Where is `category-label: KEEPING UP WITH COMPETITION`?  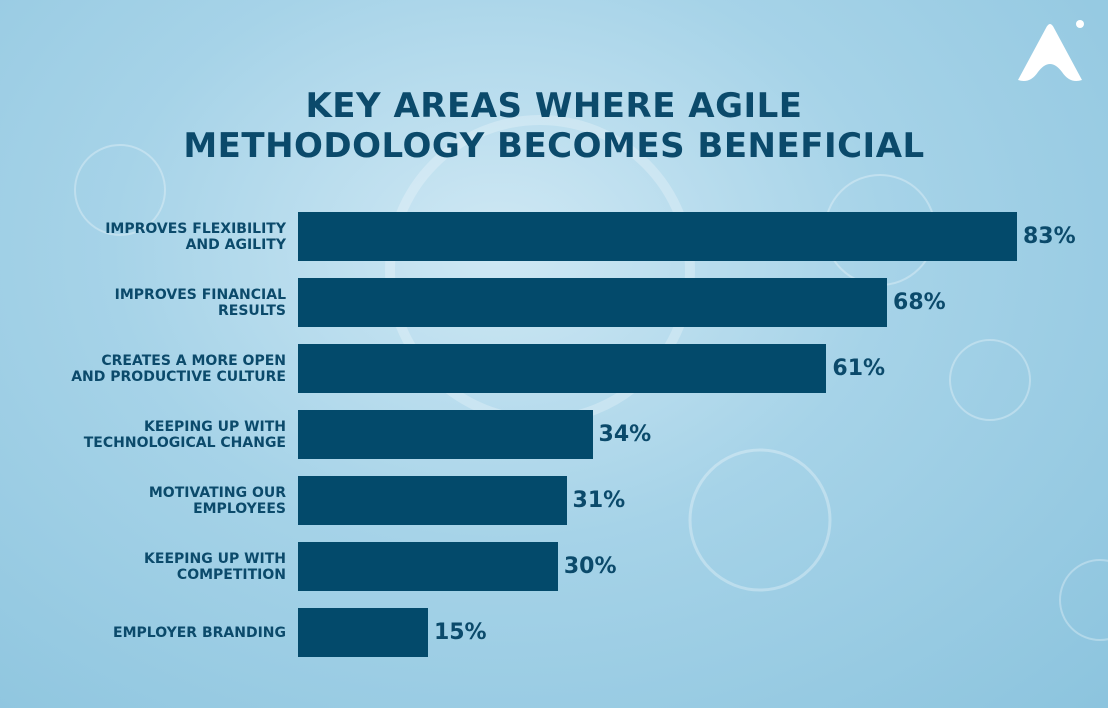 category-label: KEEPING UP WITH COMPETITION is located at coordinates (215, 566).